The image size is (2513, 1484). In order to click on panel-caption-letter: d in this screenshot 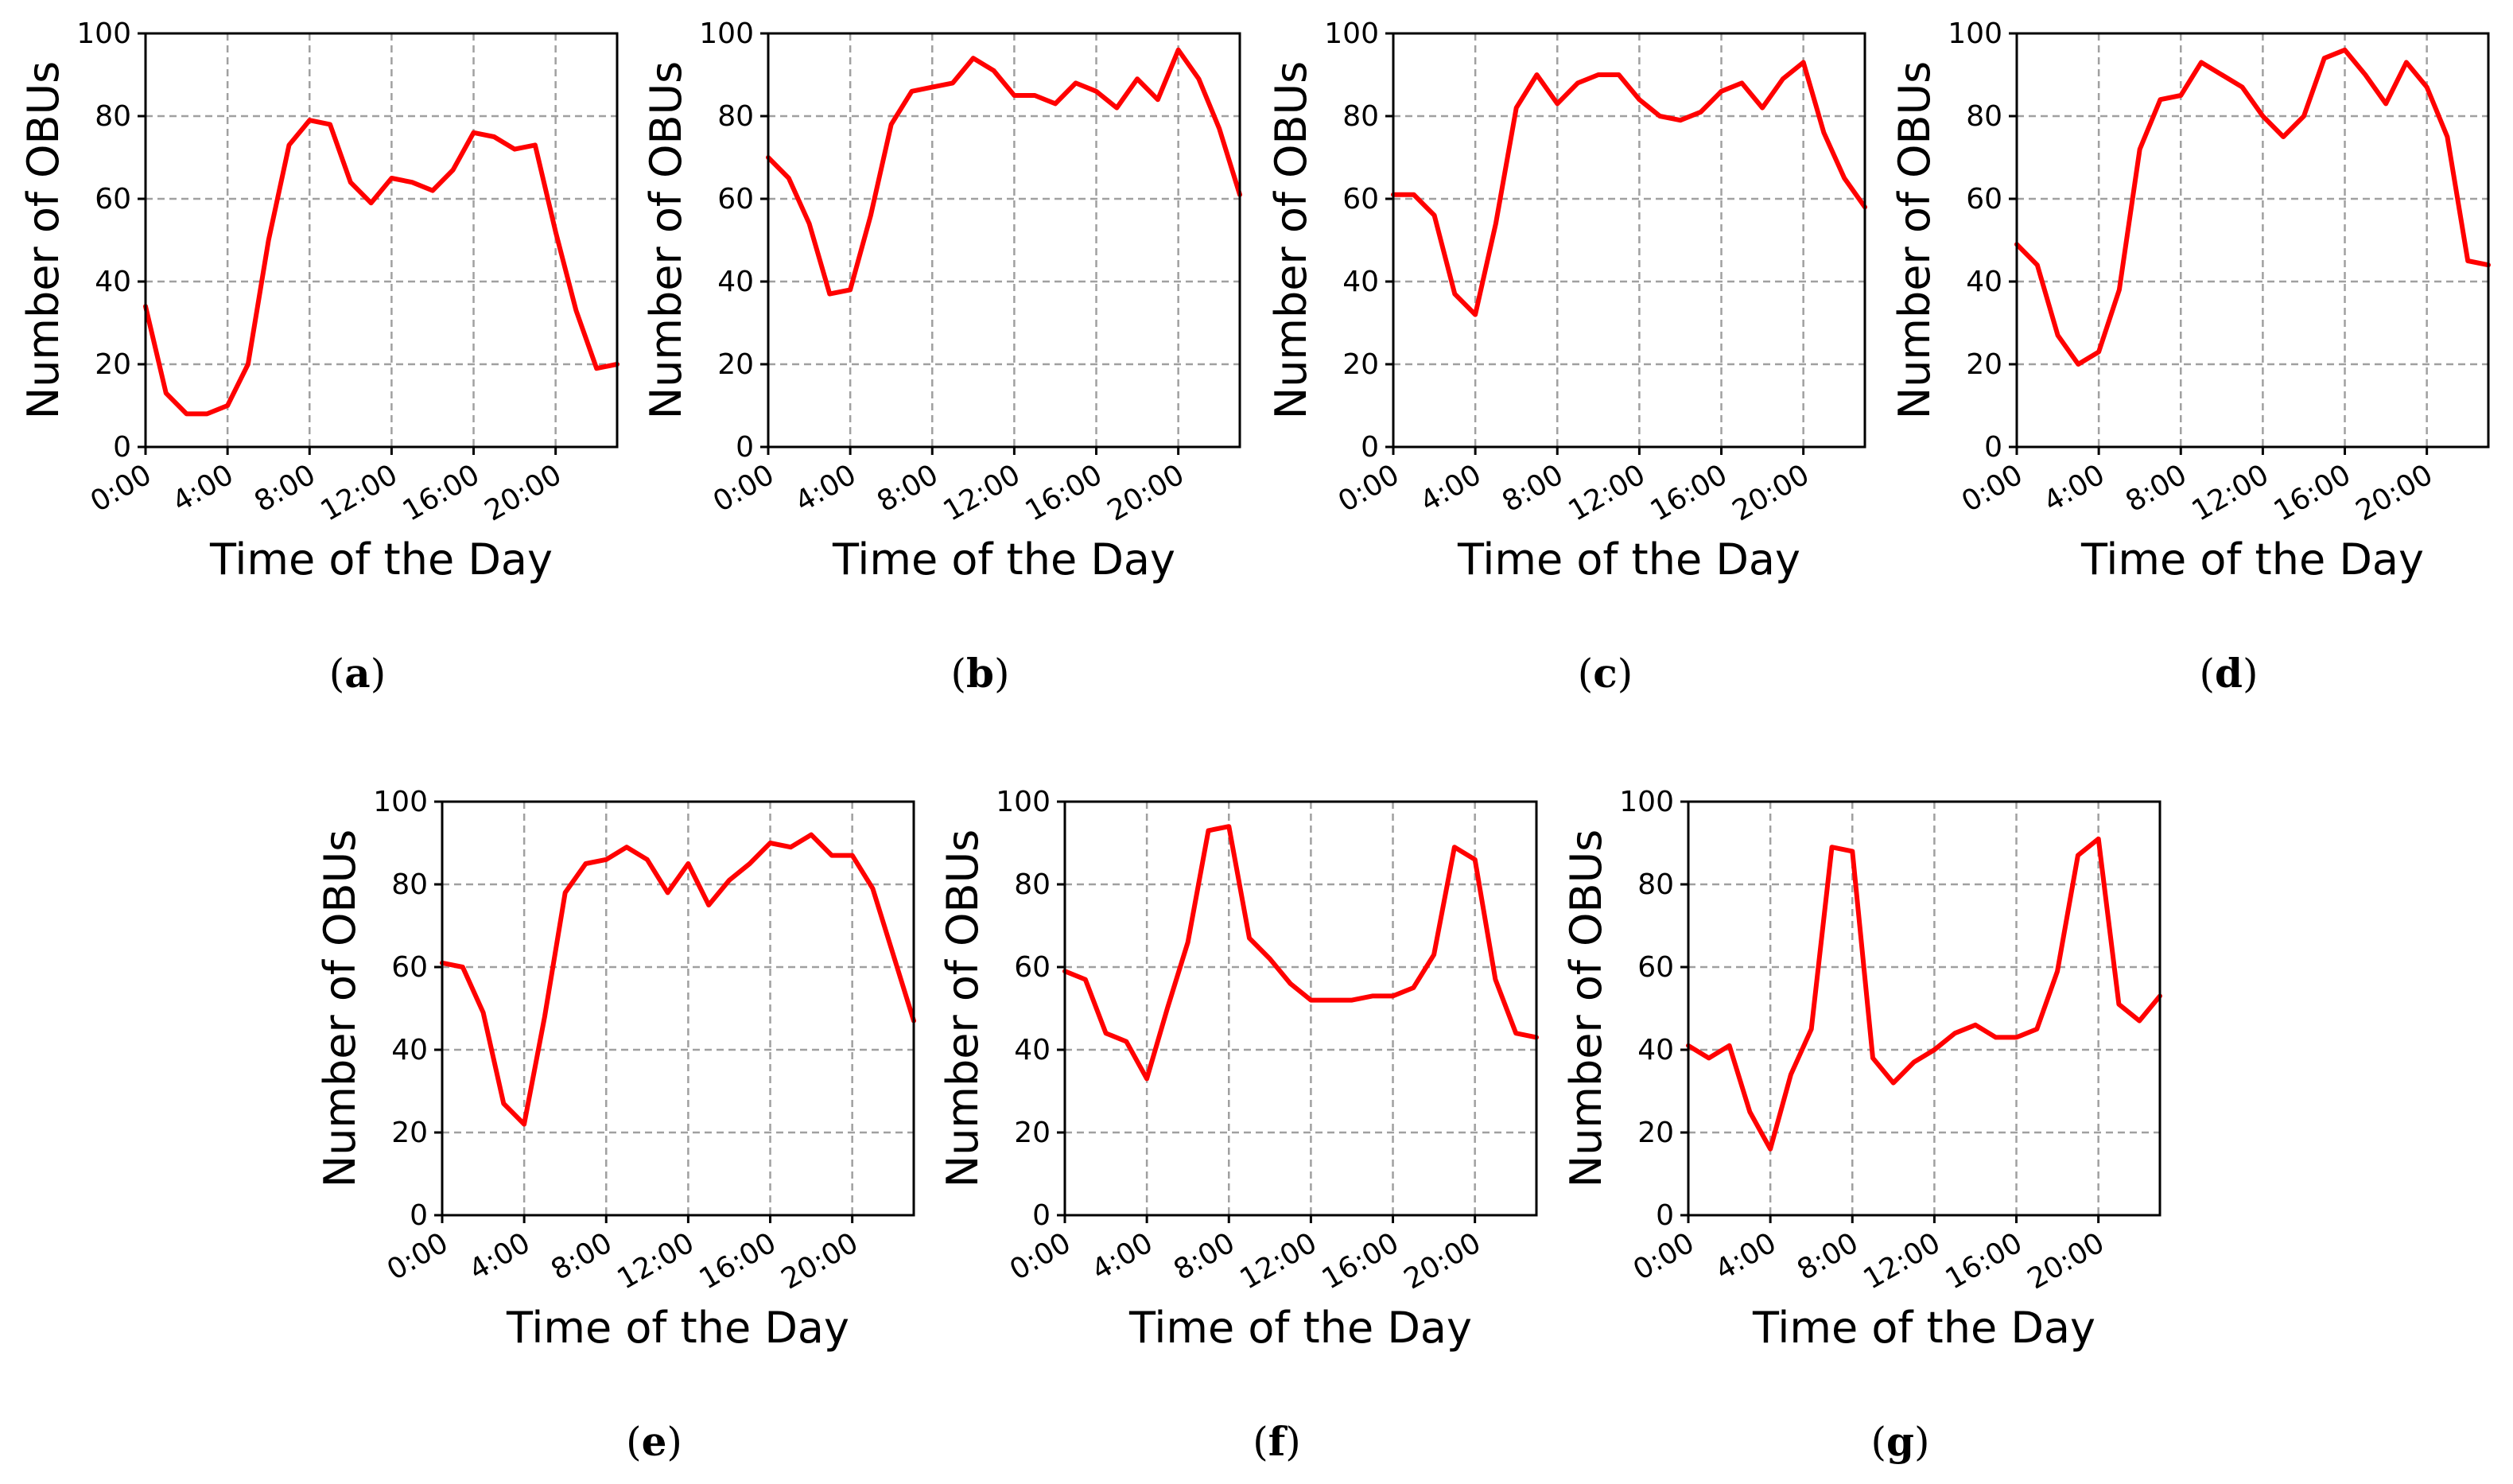, I will do `click(2229, 673)`.